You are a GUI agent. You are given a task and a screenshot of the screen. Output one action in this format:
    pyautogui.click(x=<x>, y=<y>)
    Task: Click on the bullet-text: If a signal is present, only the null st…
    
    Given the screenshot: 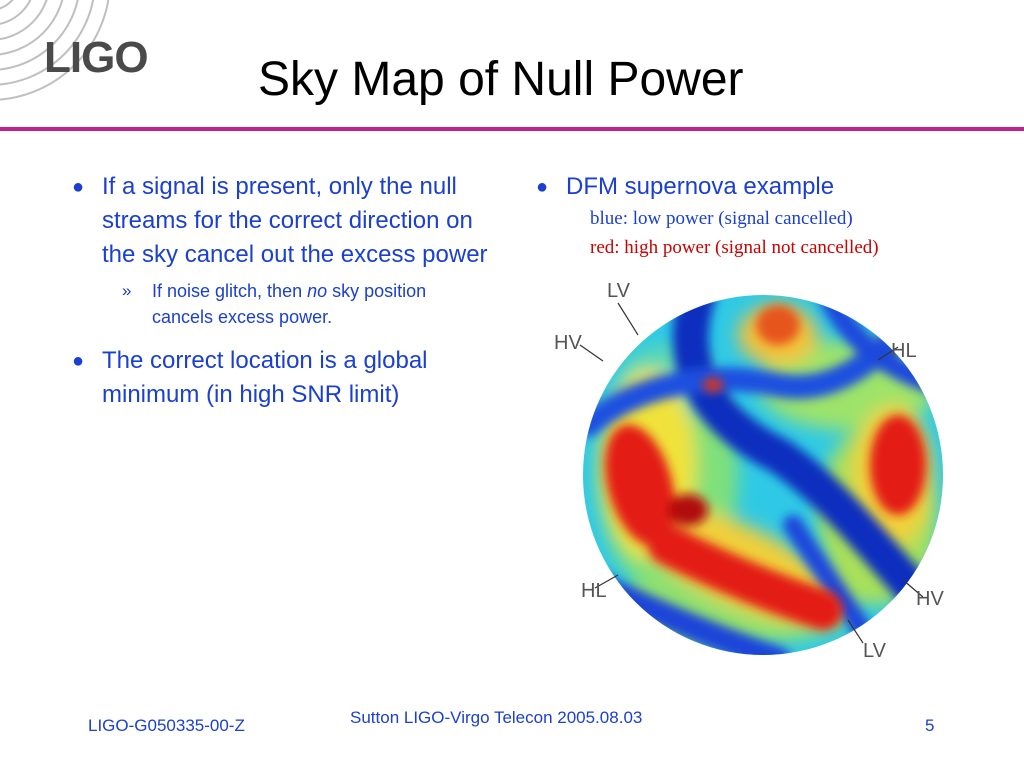 What is the action you would take?
    pyautogui.click(x=295, y=220)
    